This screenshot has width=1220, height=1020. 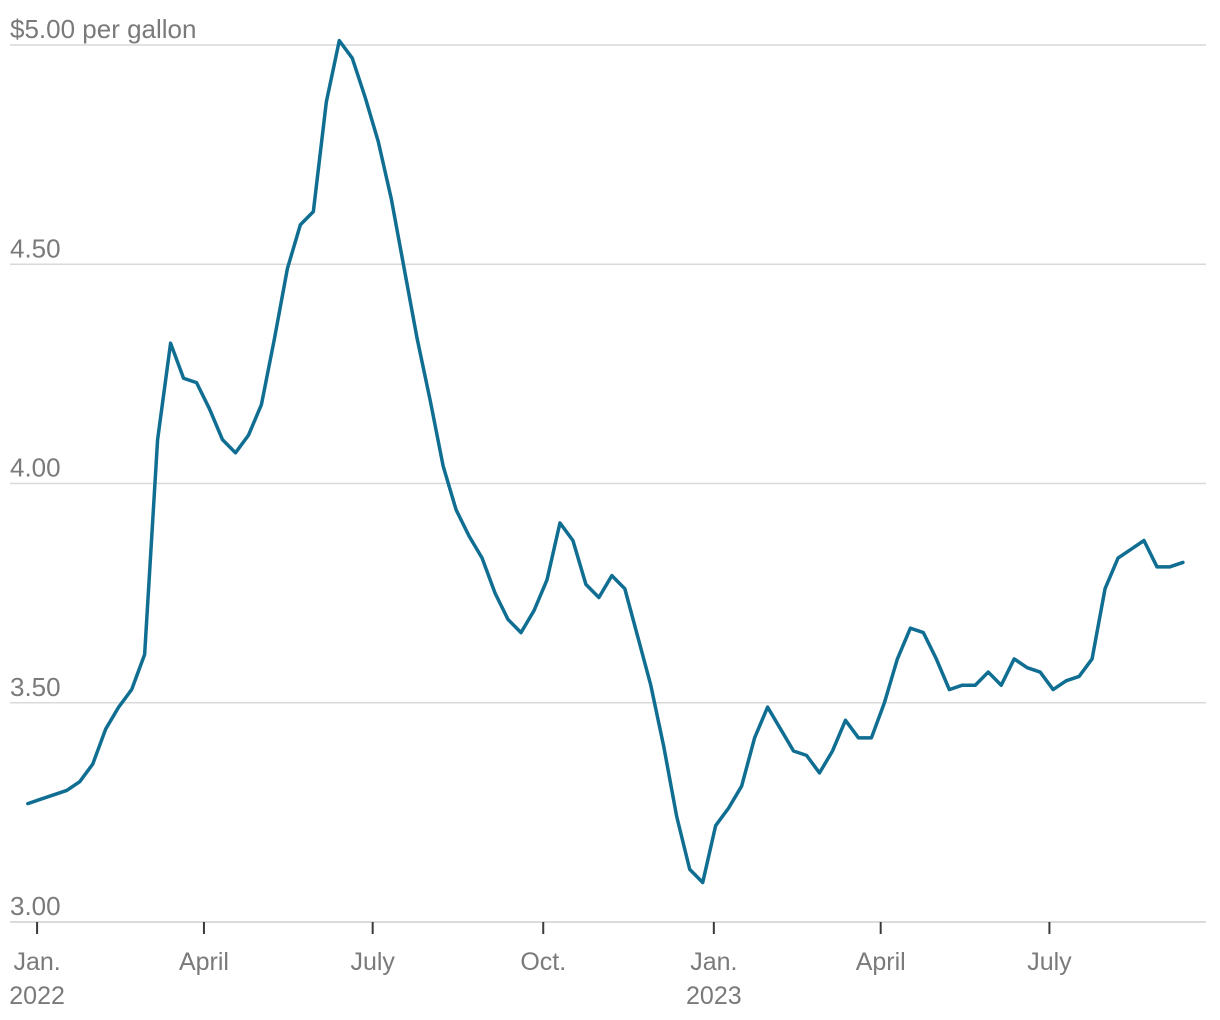 What do you see at coordinates (35, 687) in the screenshot?
I see `y-tick-label: 3.50` at bounding box center [35, 687].